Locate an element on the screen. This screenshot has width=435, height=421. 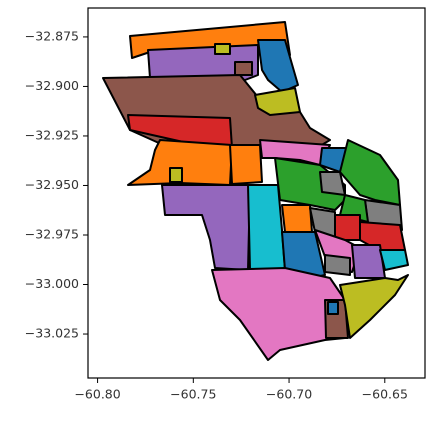
y-tick-label: −32.900 is located at coordinates (52, 85).